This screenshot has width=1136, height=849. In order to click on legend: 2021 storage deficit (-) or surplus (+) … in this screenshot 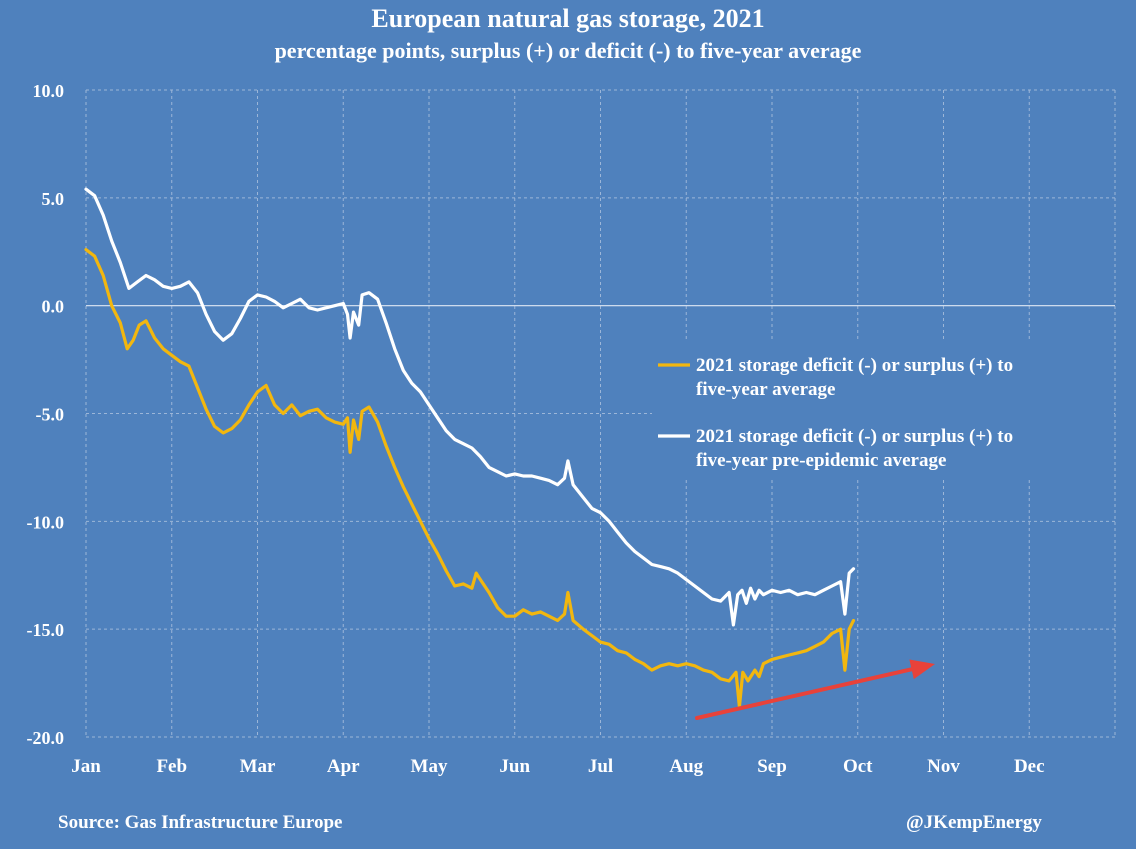, I will do `click(883, 411)`.